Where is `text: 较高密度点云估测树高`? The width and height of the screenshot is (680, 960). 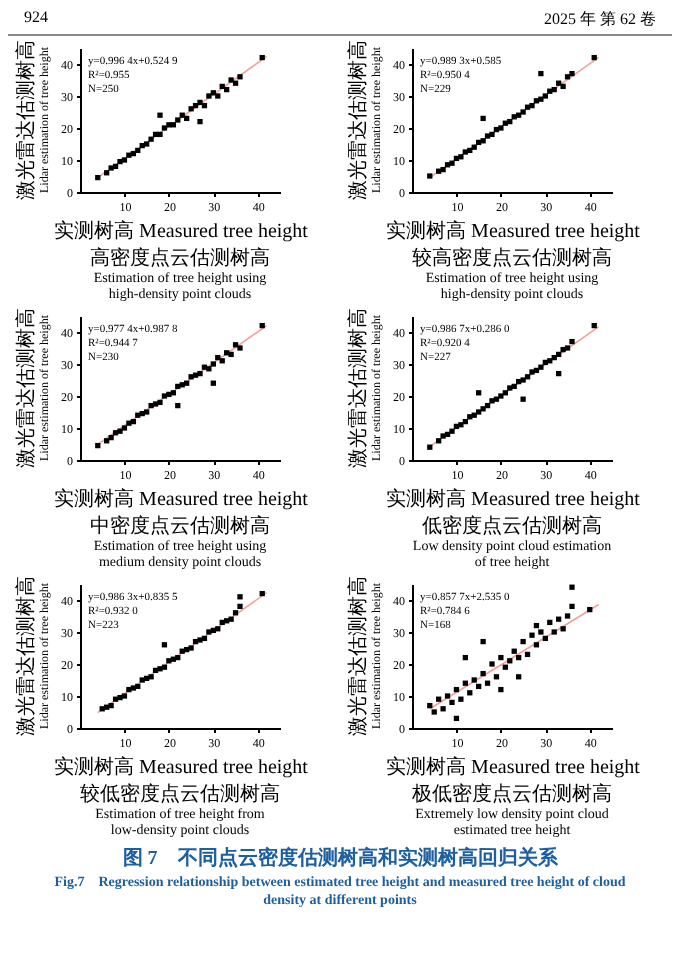 text: 较高密度点云估测树高 is located at coordinates (512, 258).